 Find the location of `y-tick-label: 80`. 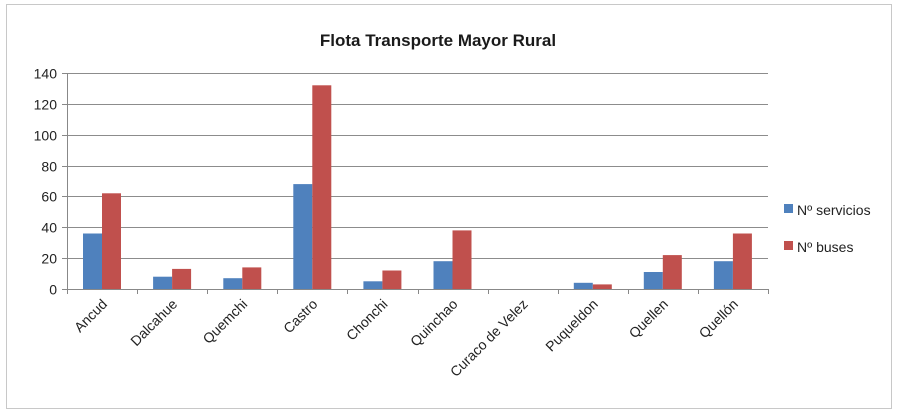

y-tick-label: 80 is located at coordinates (49, 167).